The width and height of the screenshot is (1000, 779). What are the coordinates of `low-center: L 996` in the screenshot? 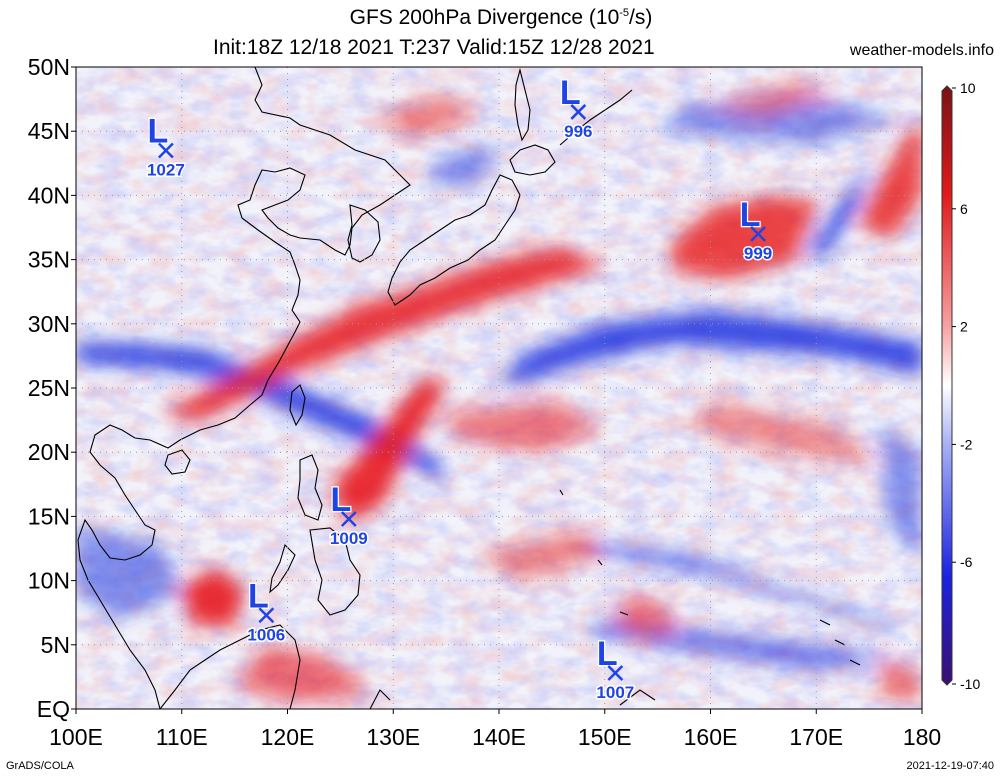 It's located at (576, 108).